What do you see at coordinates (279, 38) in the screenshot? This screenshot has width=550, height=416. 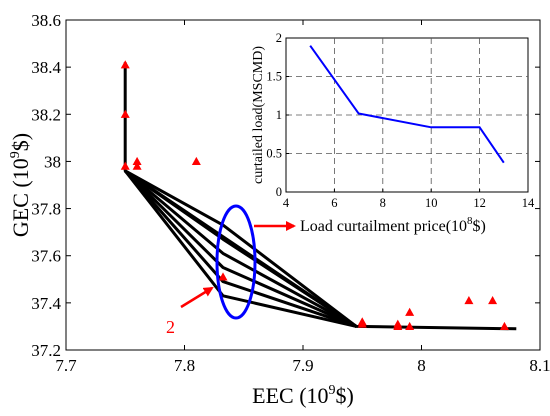 I see `inset-y-tick-label: 2` at bounding box center [279, 38].